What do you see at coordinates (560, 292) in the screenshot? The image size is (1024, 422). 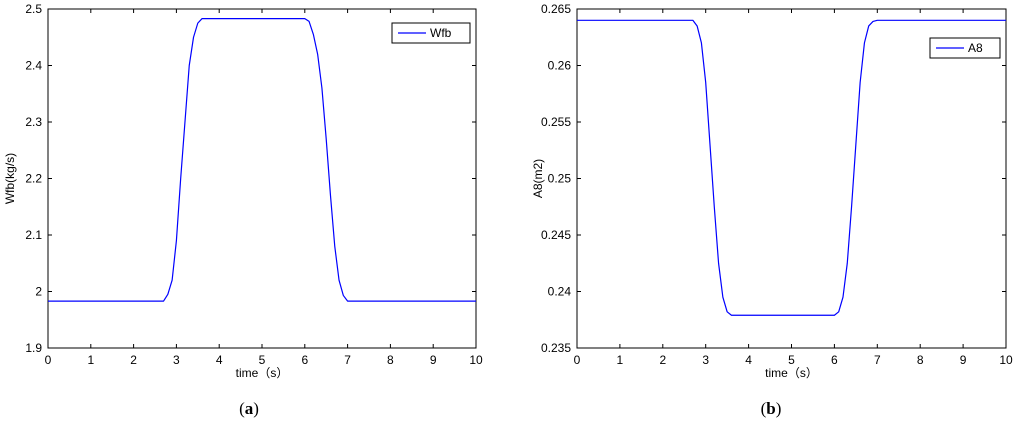 I see `y-tick-label: 0.24` at bounding box center [560, 292].